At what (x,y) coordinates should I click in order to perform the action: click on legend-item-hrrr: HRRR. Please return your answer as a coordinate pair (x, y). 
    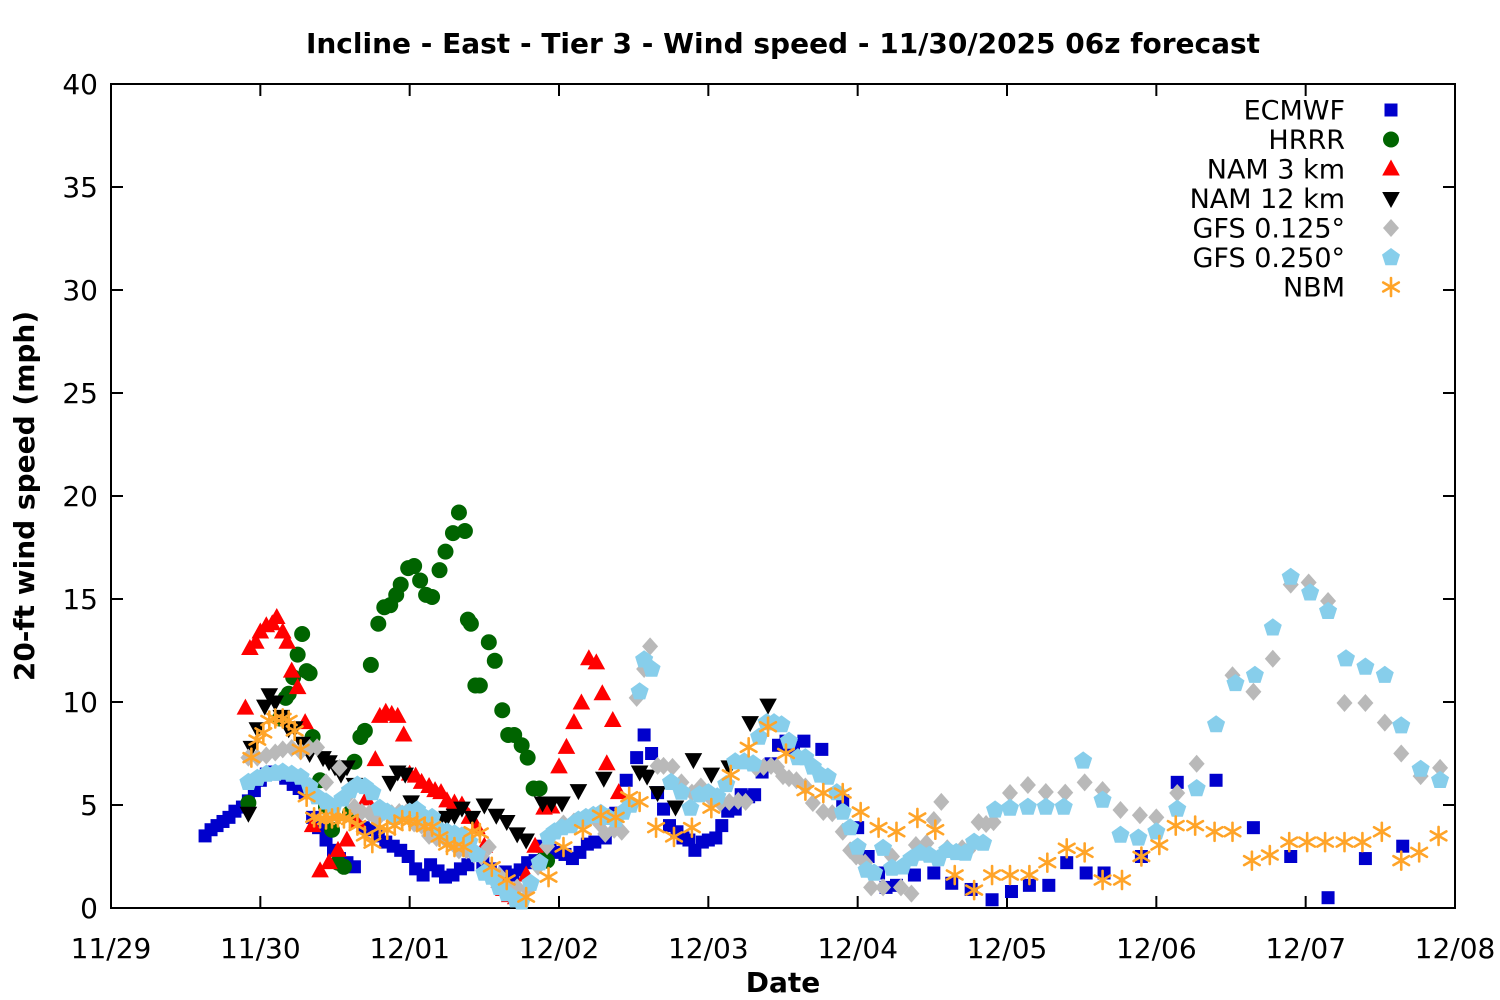
    Looking at the image, I should click on (1333, 140).